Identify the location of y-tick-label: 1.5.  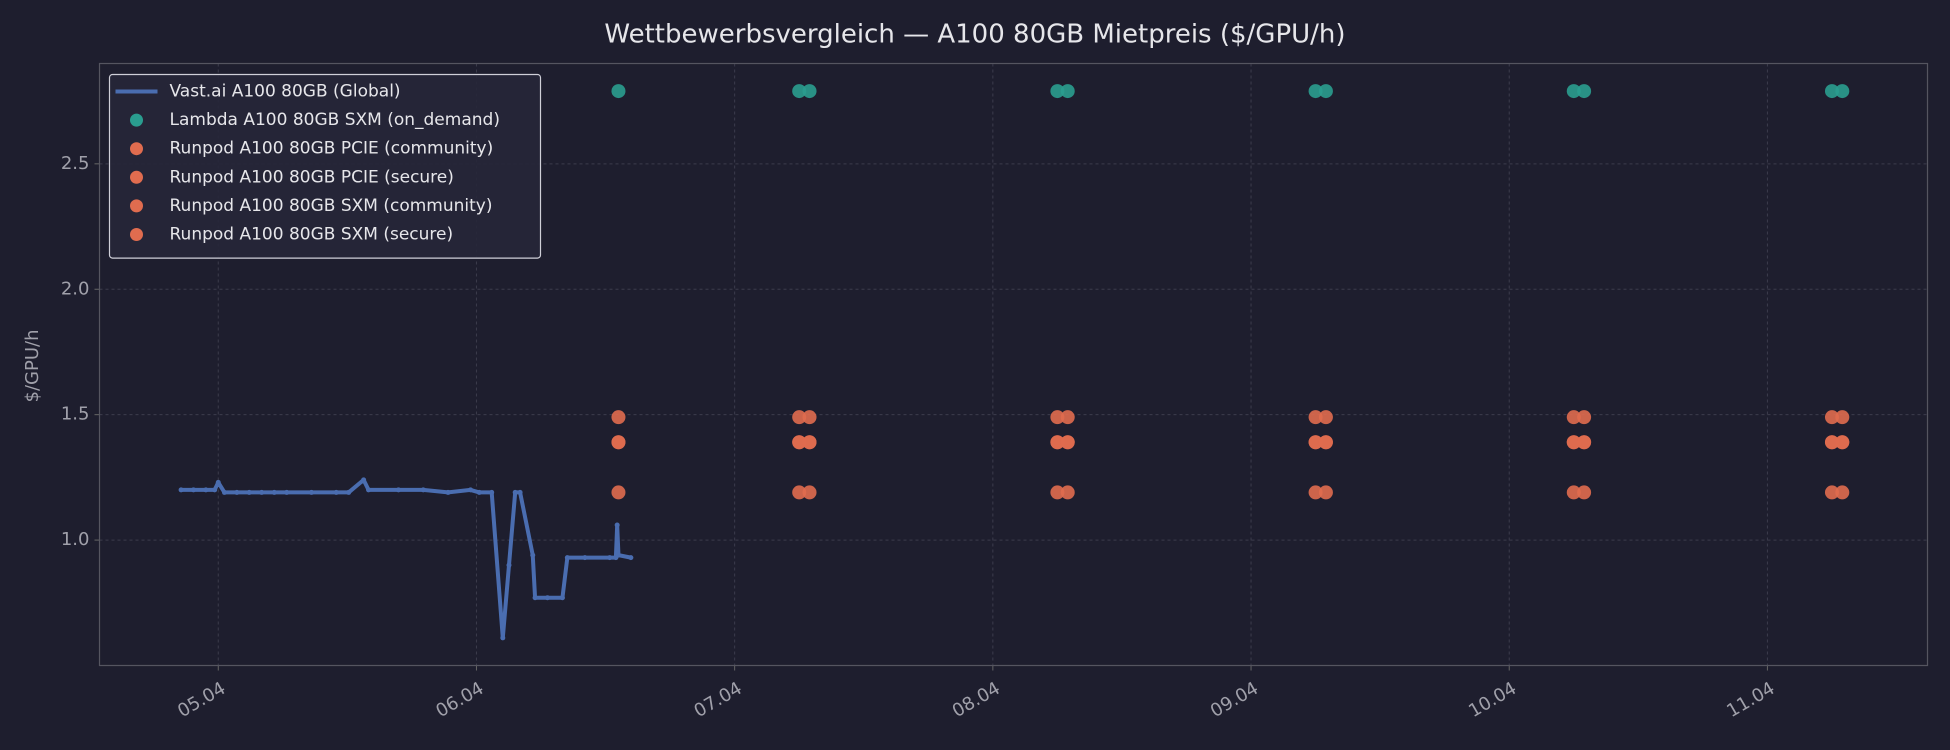
(75, 414).